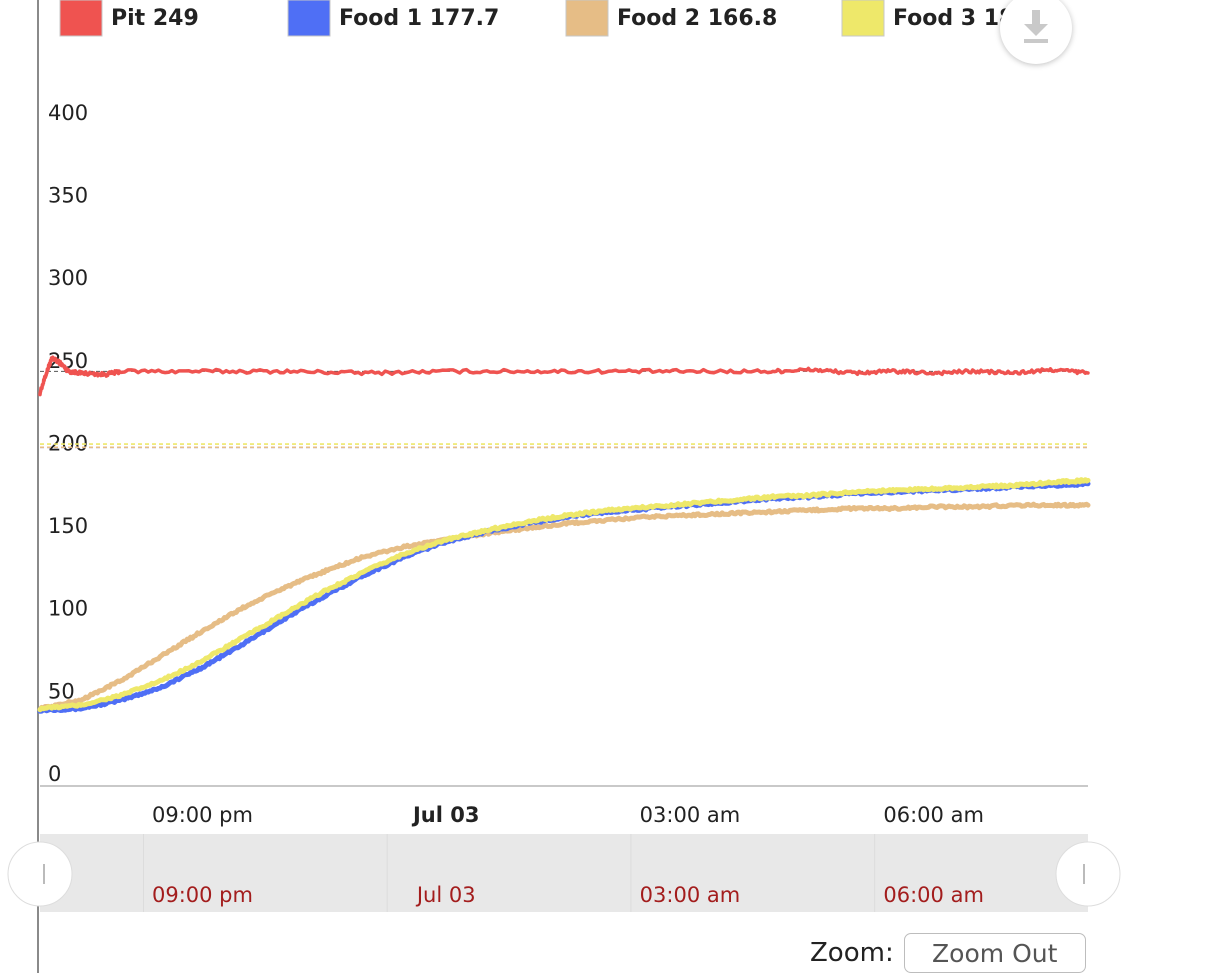 The width and height of the screenshot is (1212, 975). Describe the element at coordinates (202, 815) in the screenshot. I see `x-tick-label: 09:00 pm` at that location.